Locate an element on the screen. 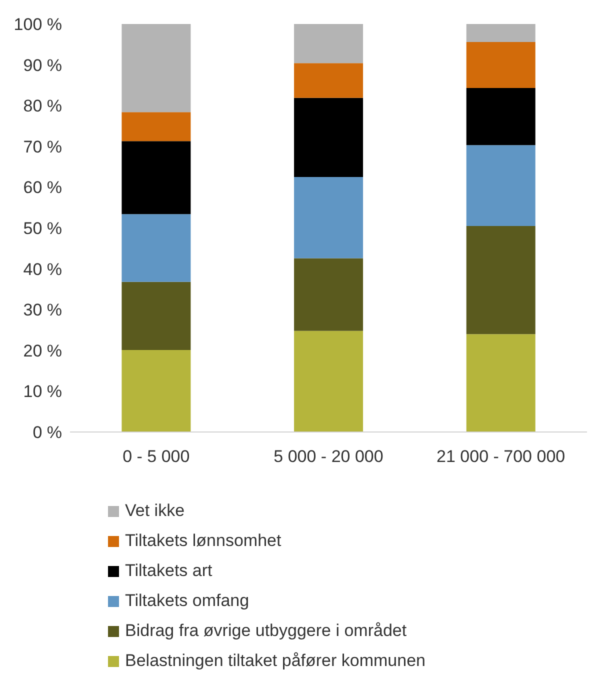 The height and width of the screenshot is (693, 595). y-tick-label: 10 % is located at coordinates (42, 392).